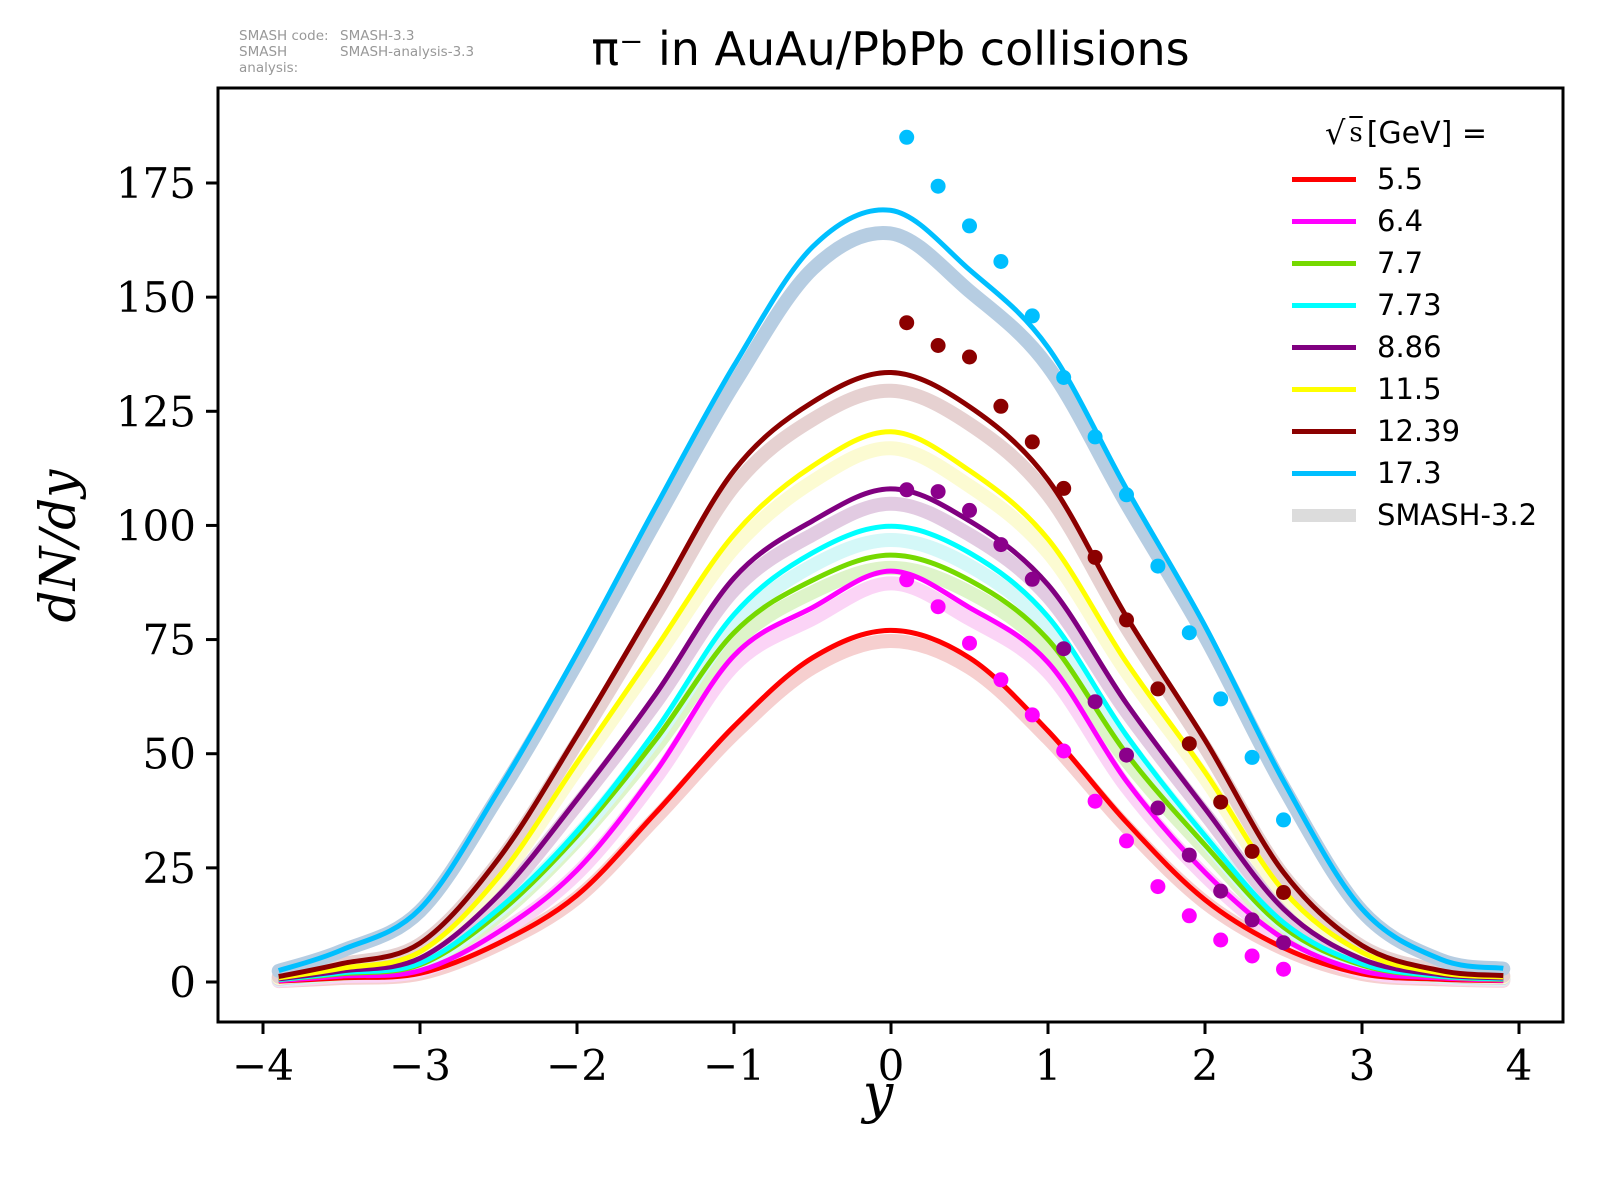  I want to click on x-tick-label: −2, so click(577, 1065).